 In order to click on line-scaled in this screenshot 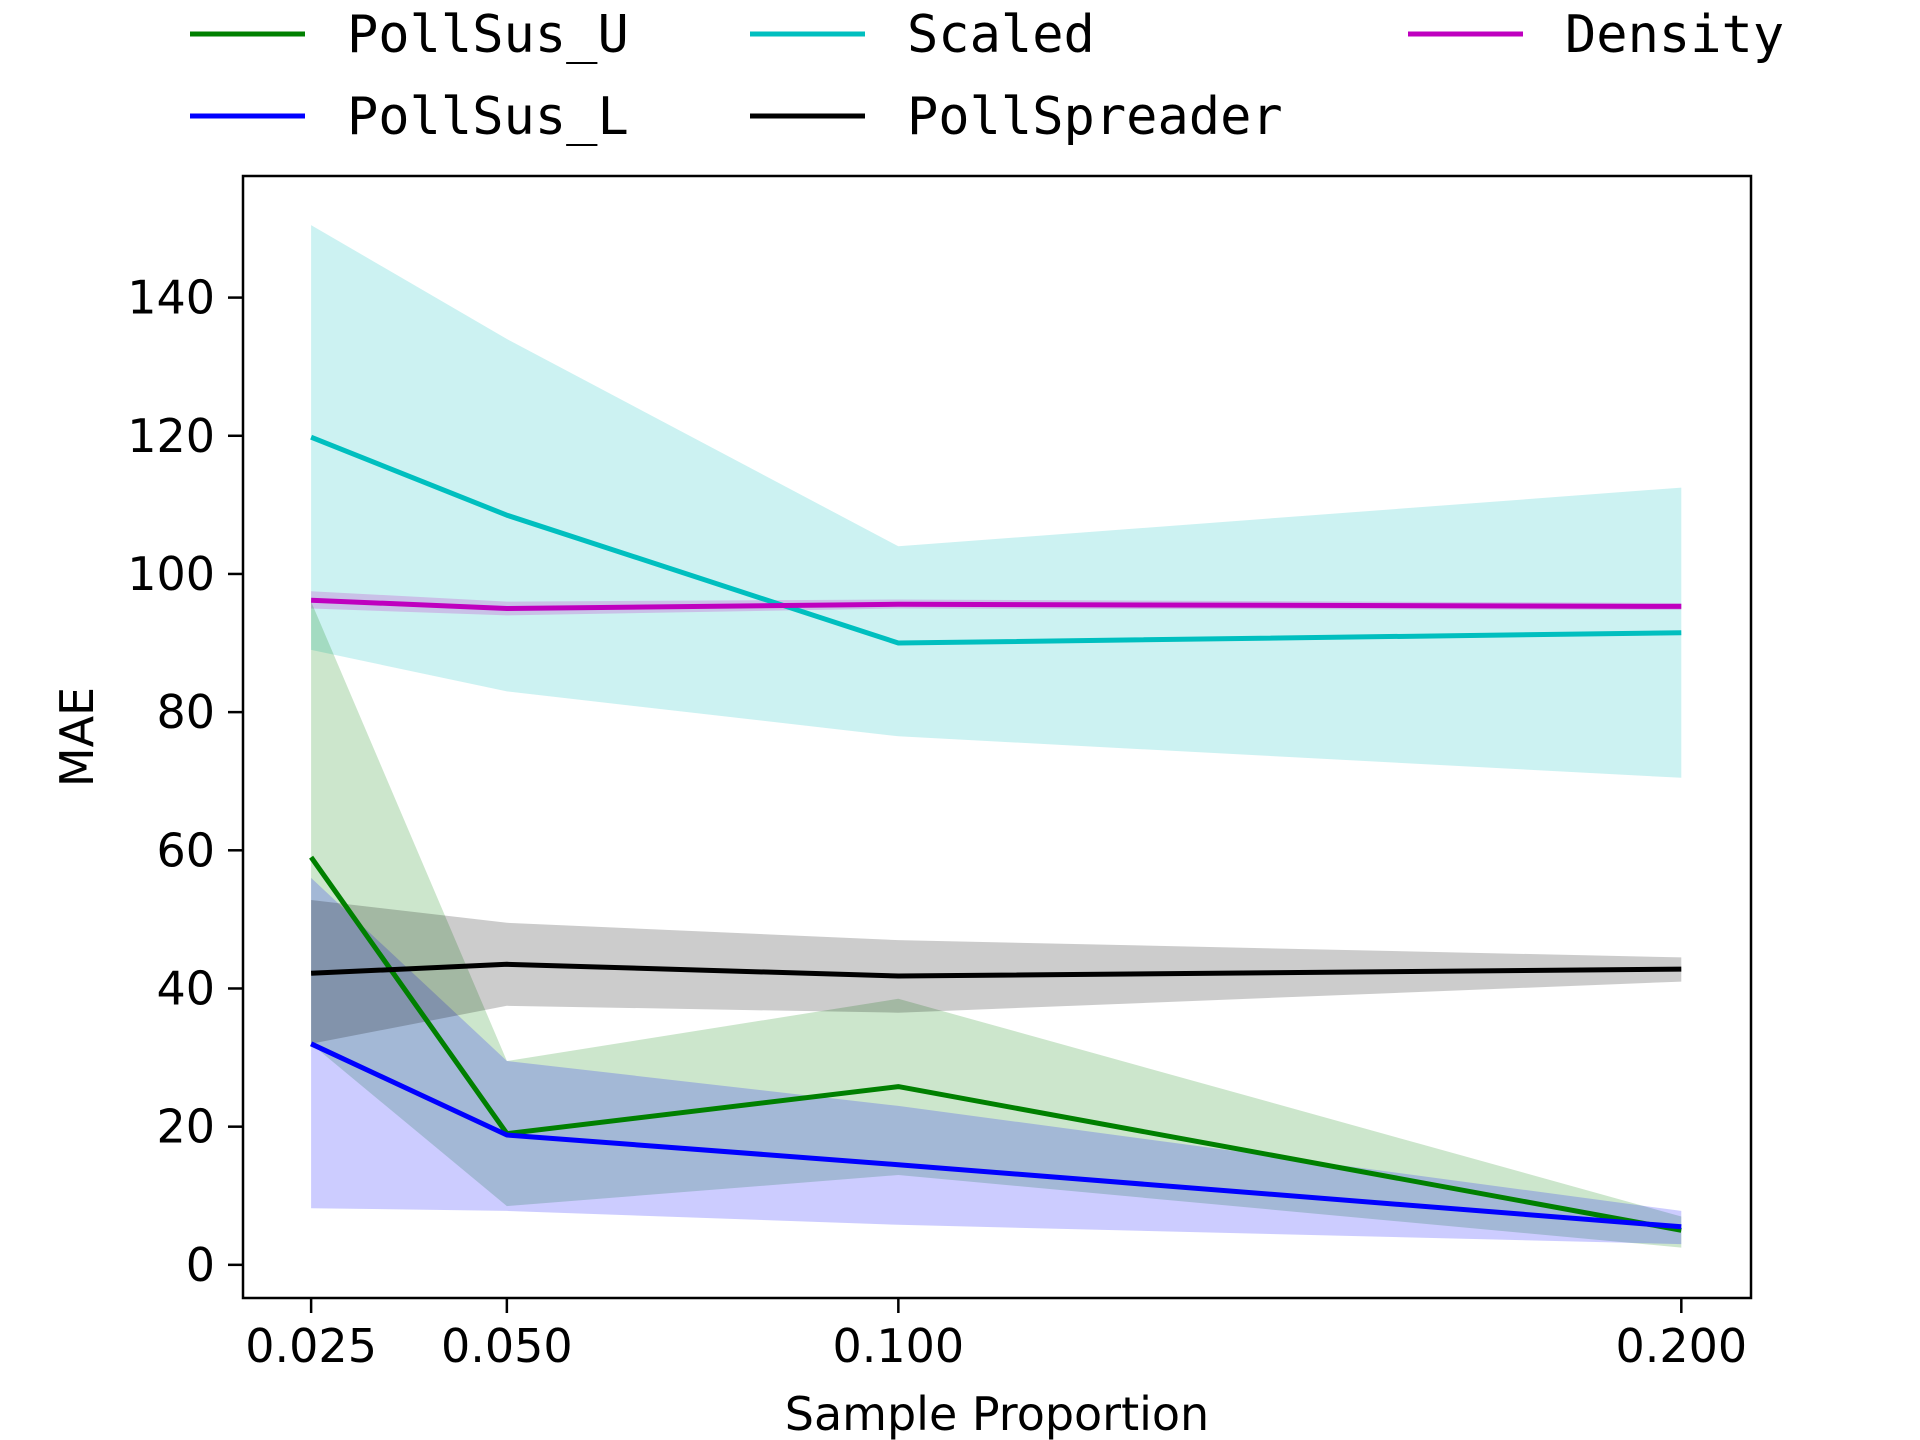, I will do `click(996, 540)`.